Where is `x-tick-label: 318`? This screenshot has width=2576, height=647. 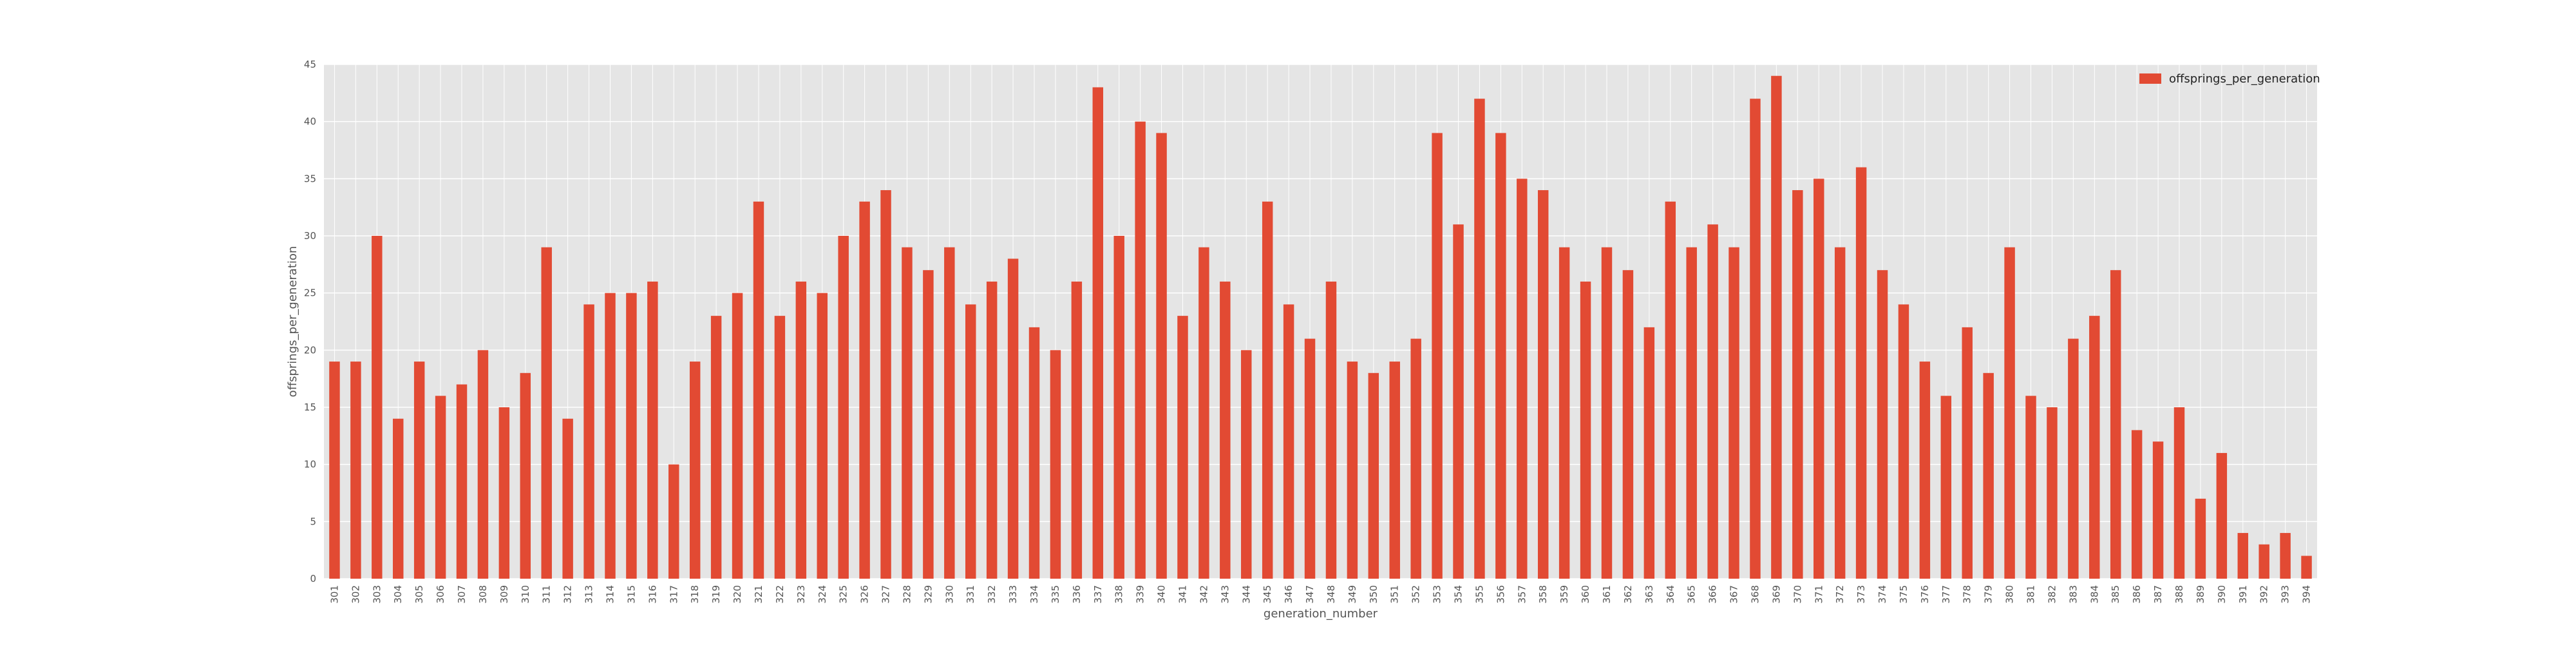
x-tick-label: 318 is located at coordinates (695, 594).